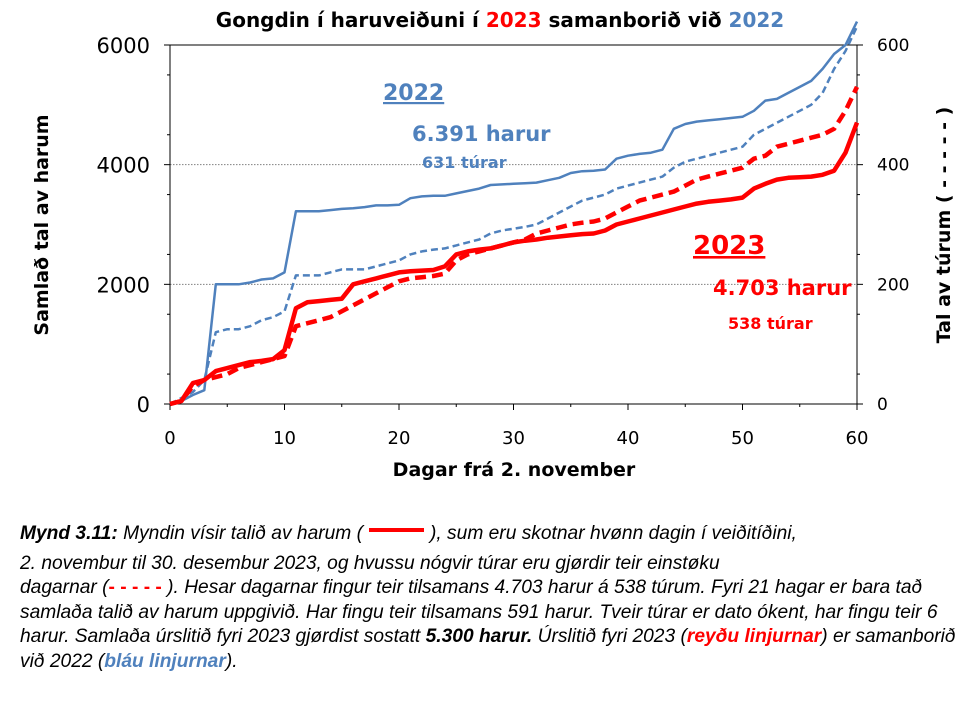 The image size is (975, 722). Describe the element at coordinates (169, 438) in the screenshot. I see `x-tick-label: 0` at that location.